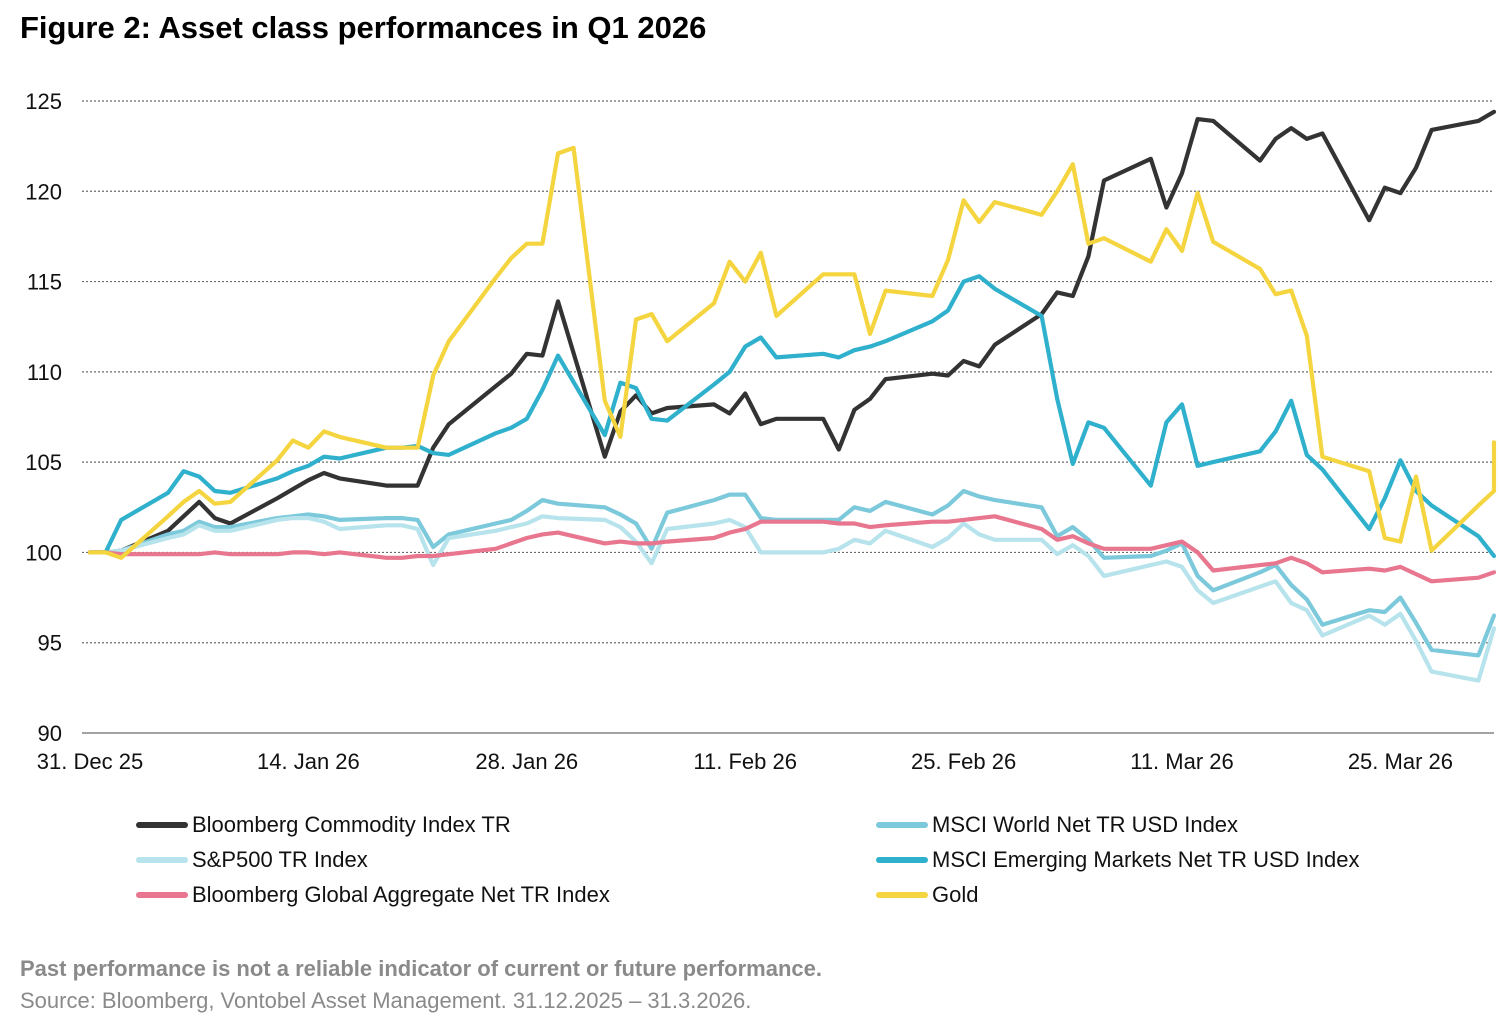  Describe the element at coordinates (43, 191) in the screenshot. I see `y-tick-label: 120` at that location.